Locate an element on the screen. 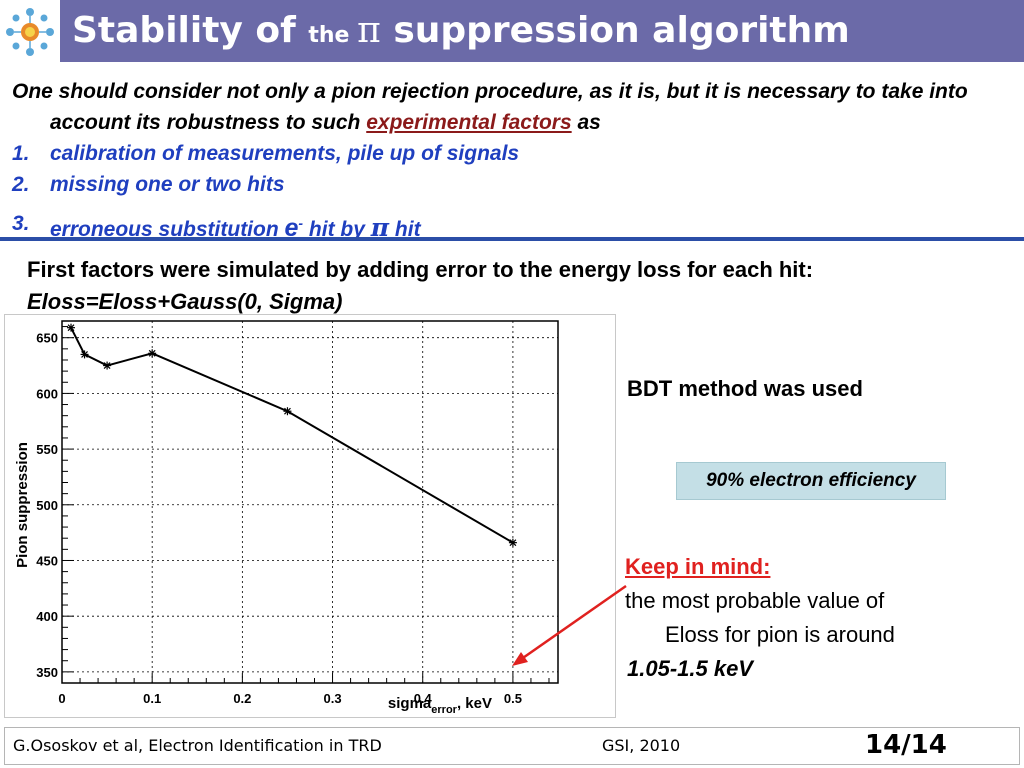  list-number: 2. is located at coordinates (21, 184).